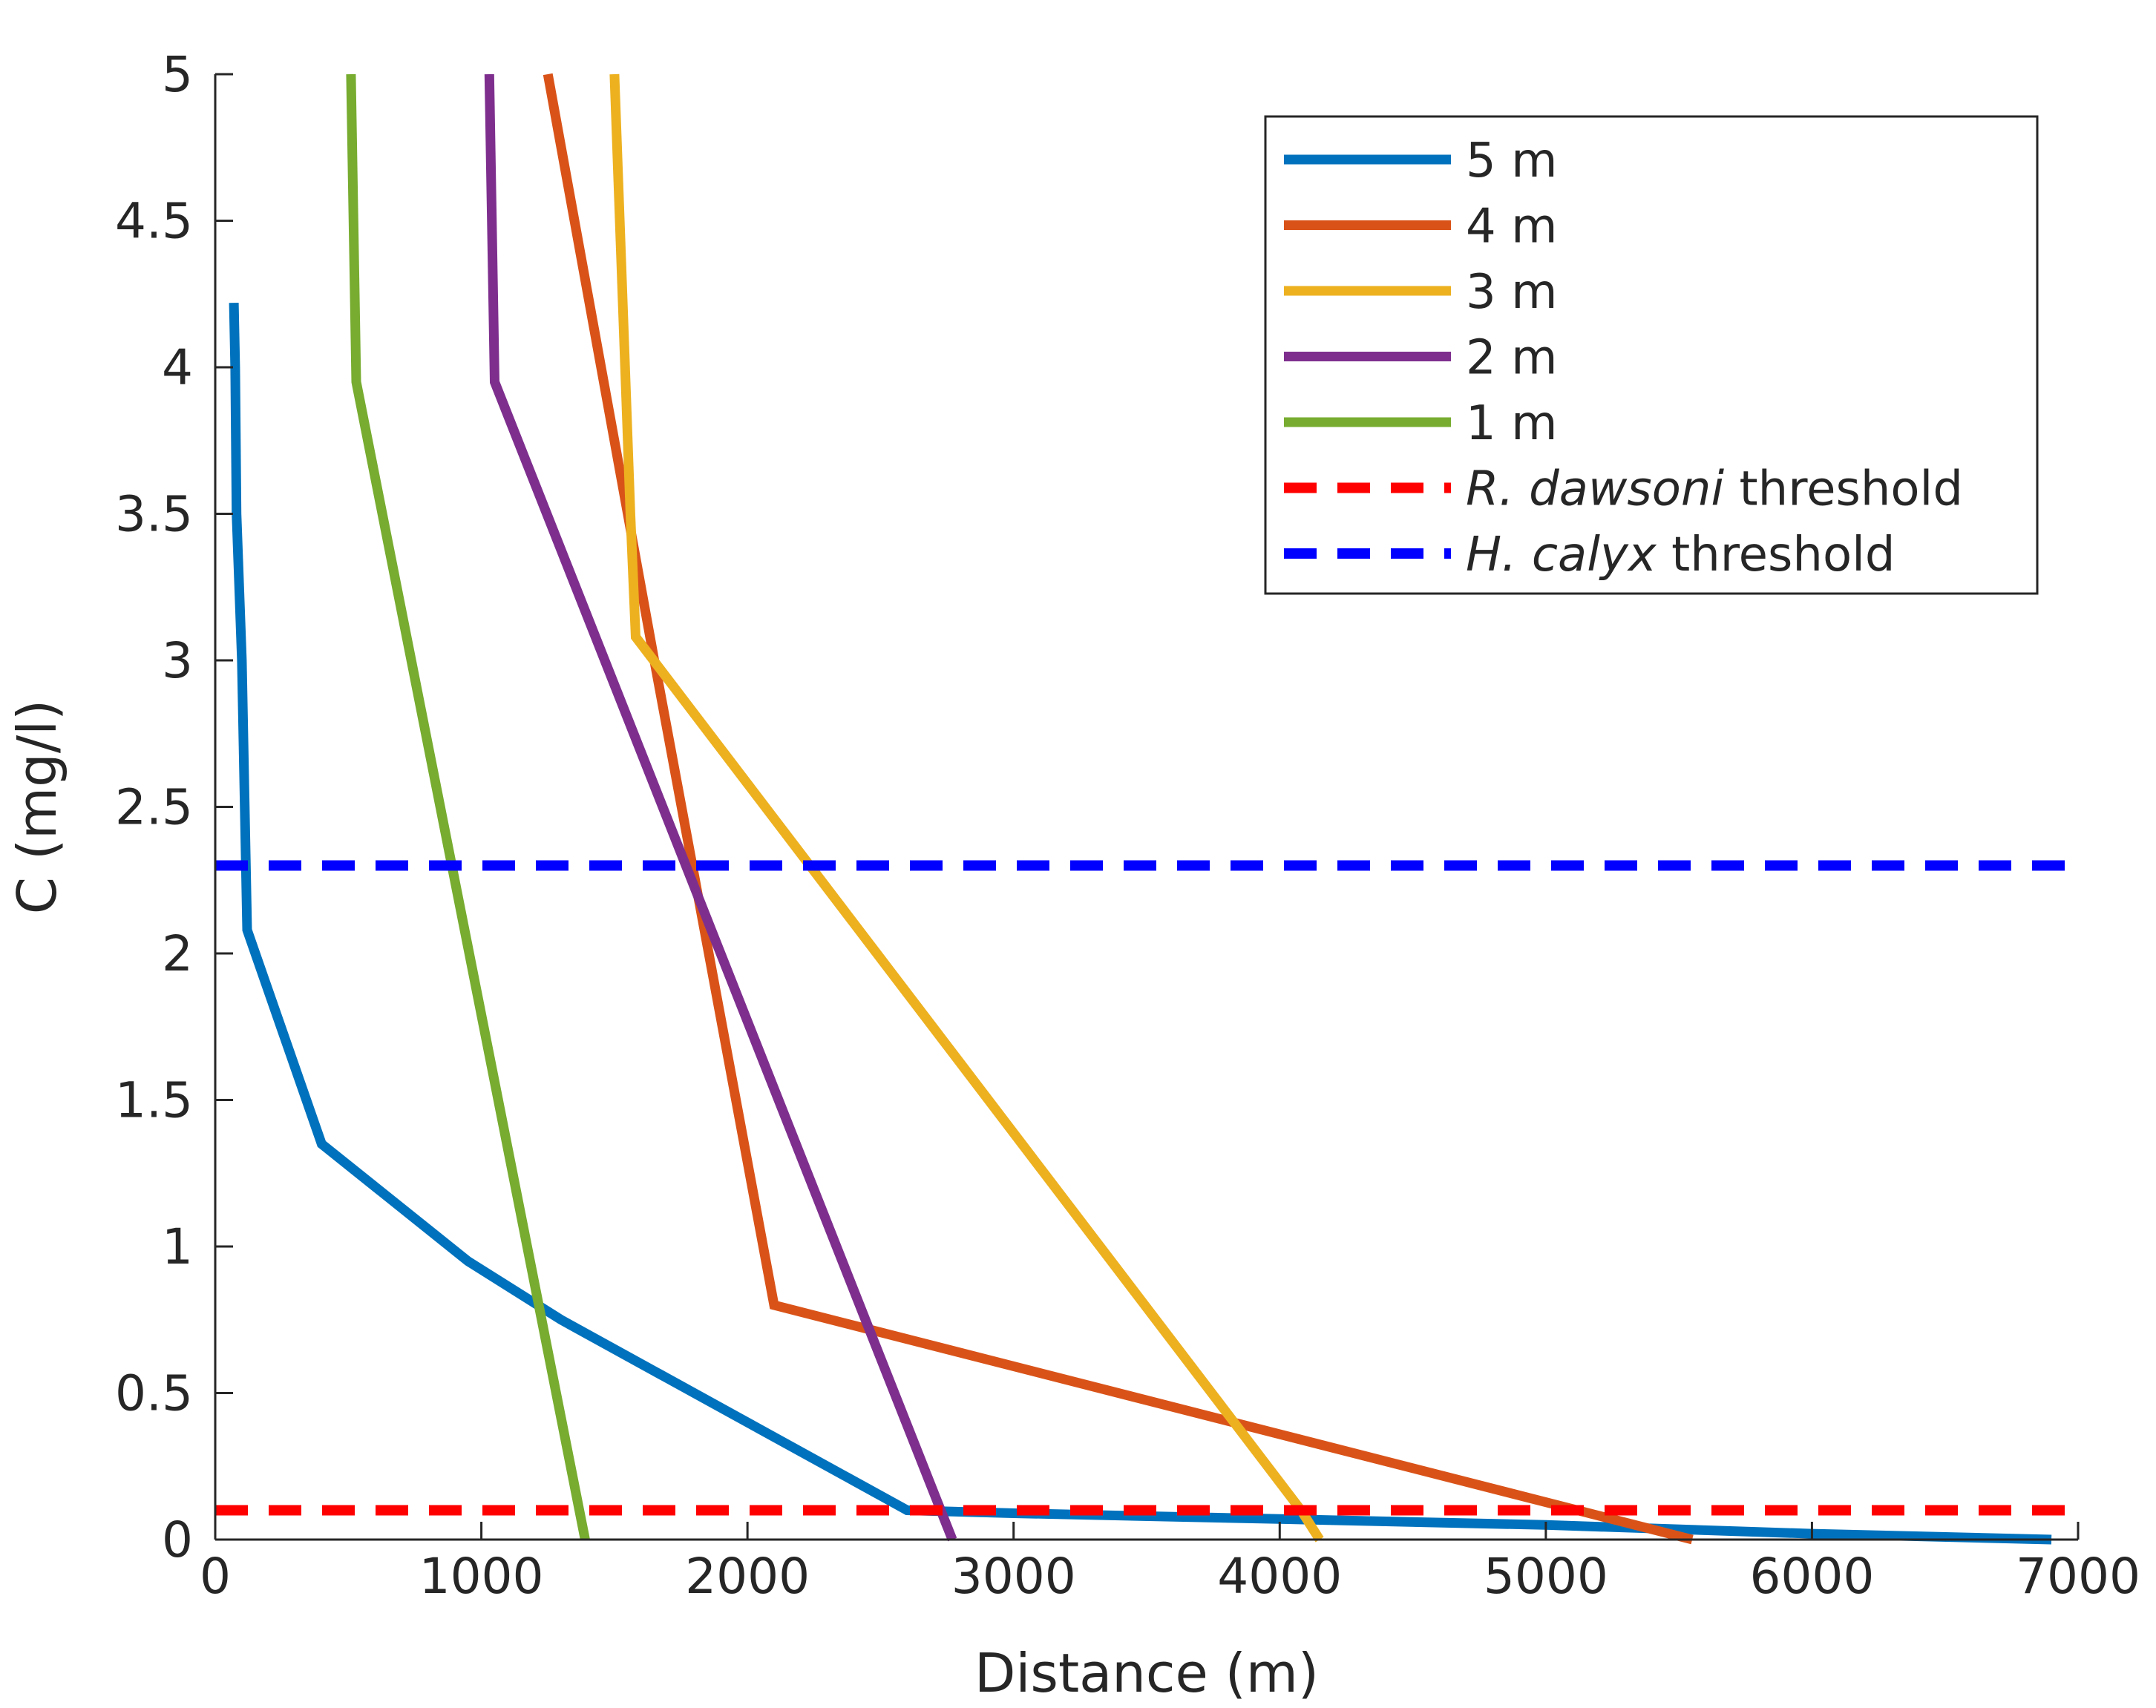  I want to click on legend-label: 3 m, so click(1511, 292).